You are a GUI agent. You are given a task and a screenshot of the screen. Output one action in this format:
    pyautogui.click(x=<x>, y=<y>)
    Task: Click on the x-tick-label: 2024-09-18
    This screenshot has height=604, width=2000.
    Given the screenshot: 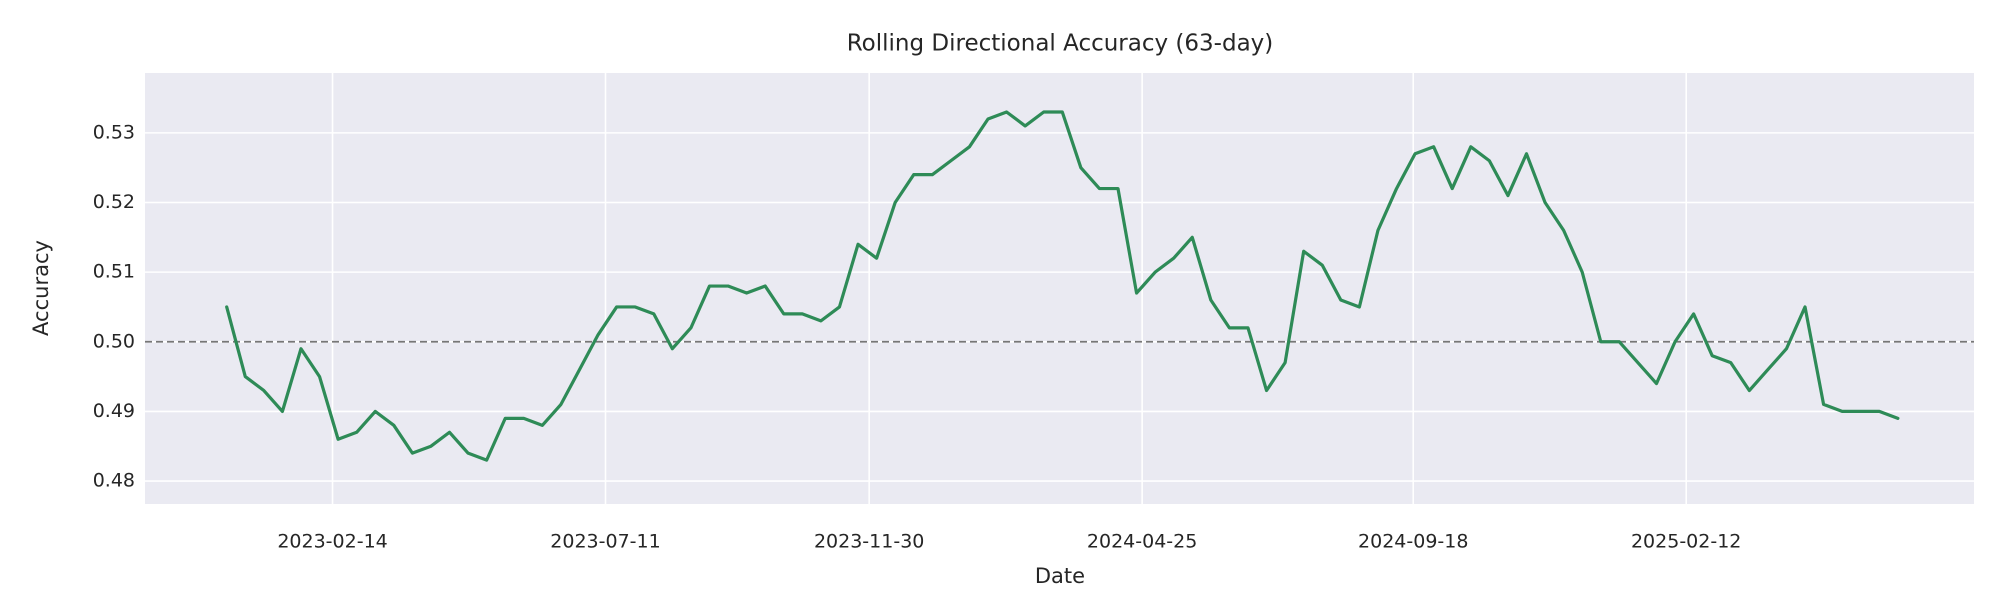 What is the action you would take?
    pyautogui.click(x=1413, y=542)
    